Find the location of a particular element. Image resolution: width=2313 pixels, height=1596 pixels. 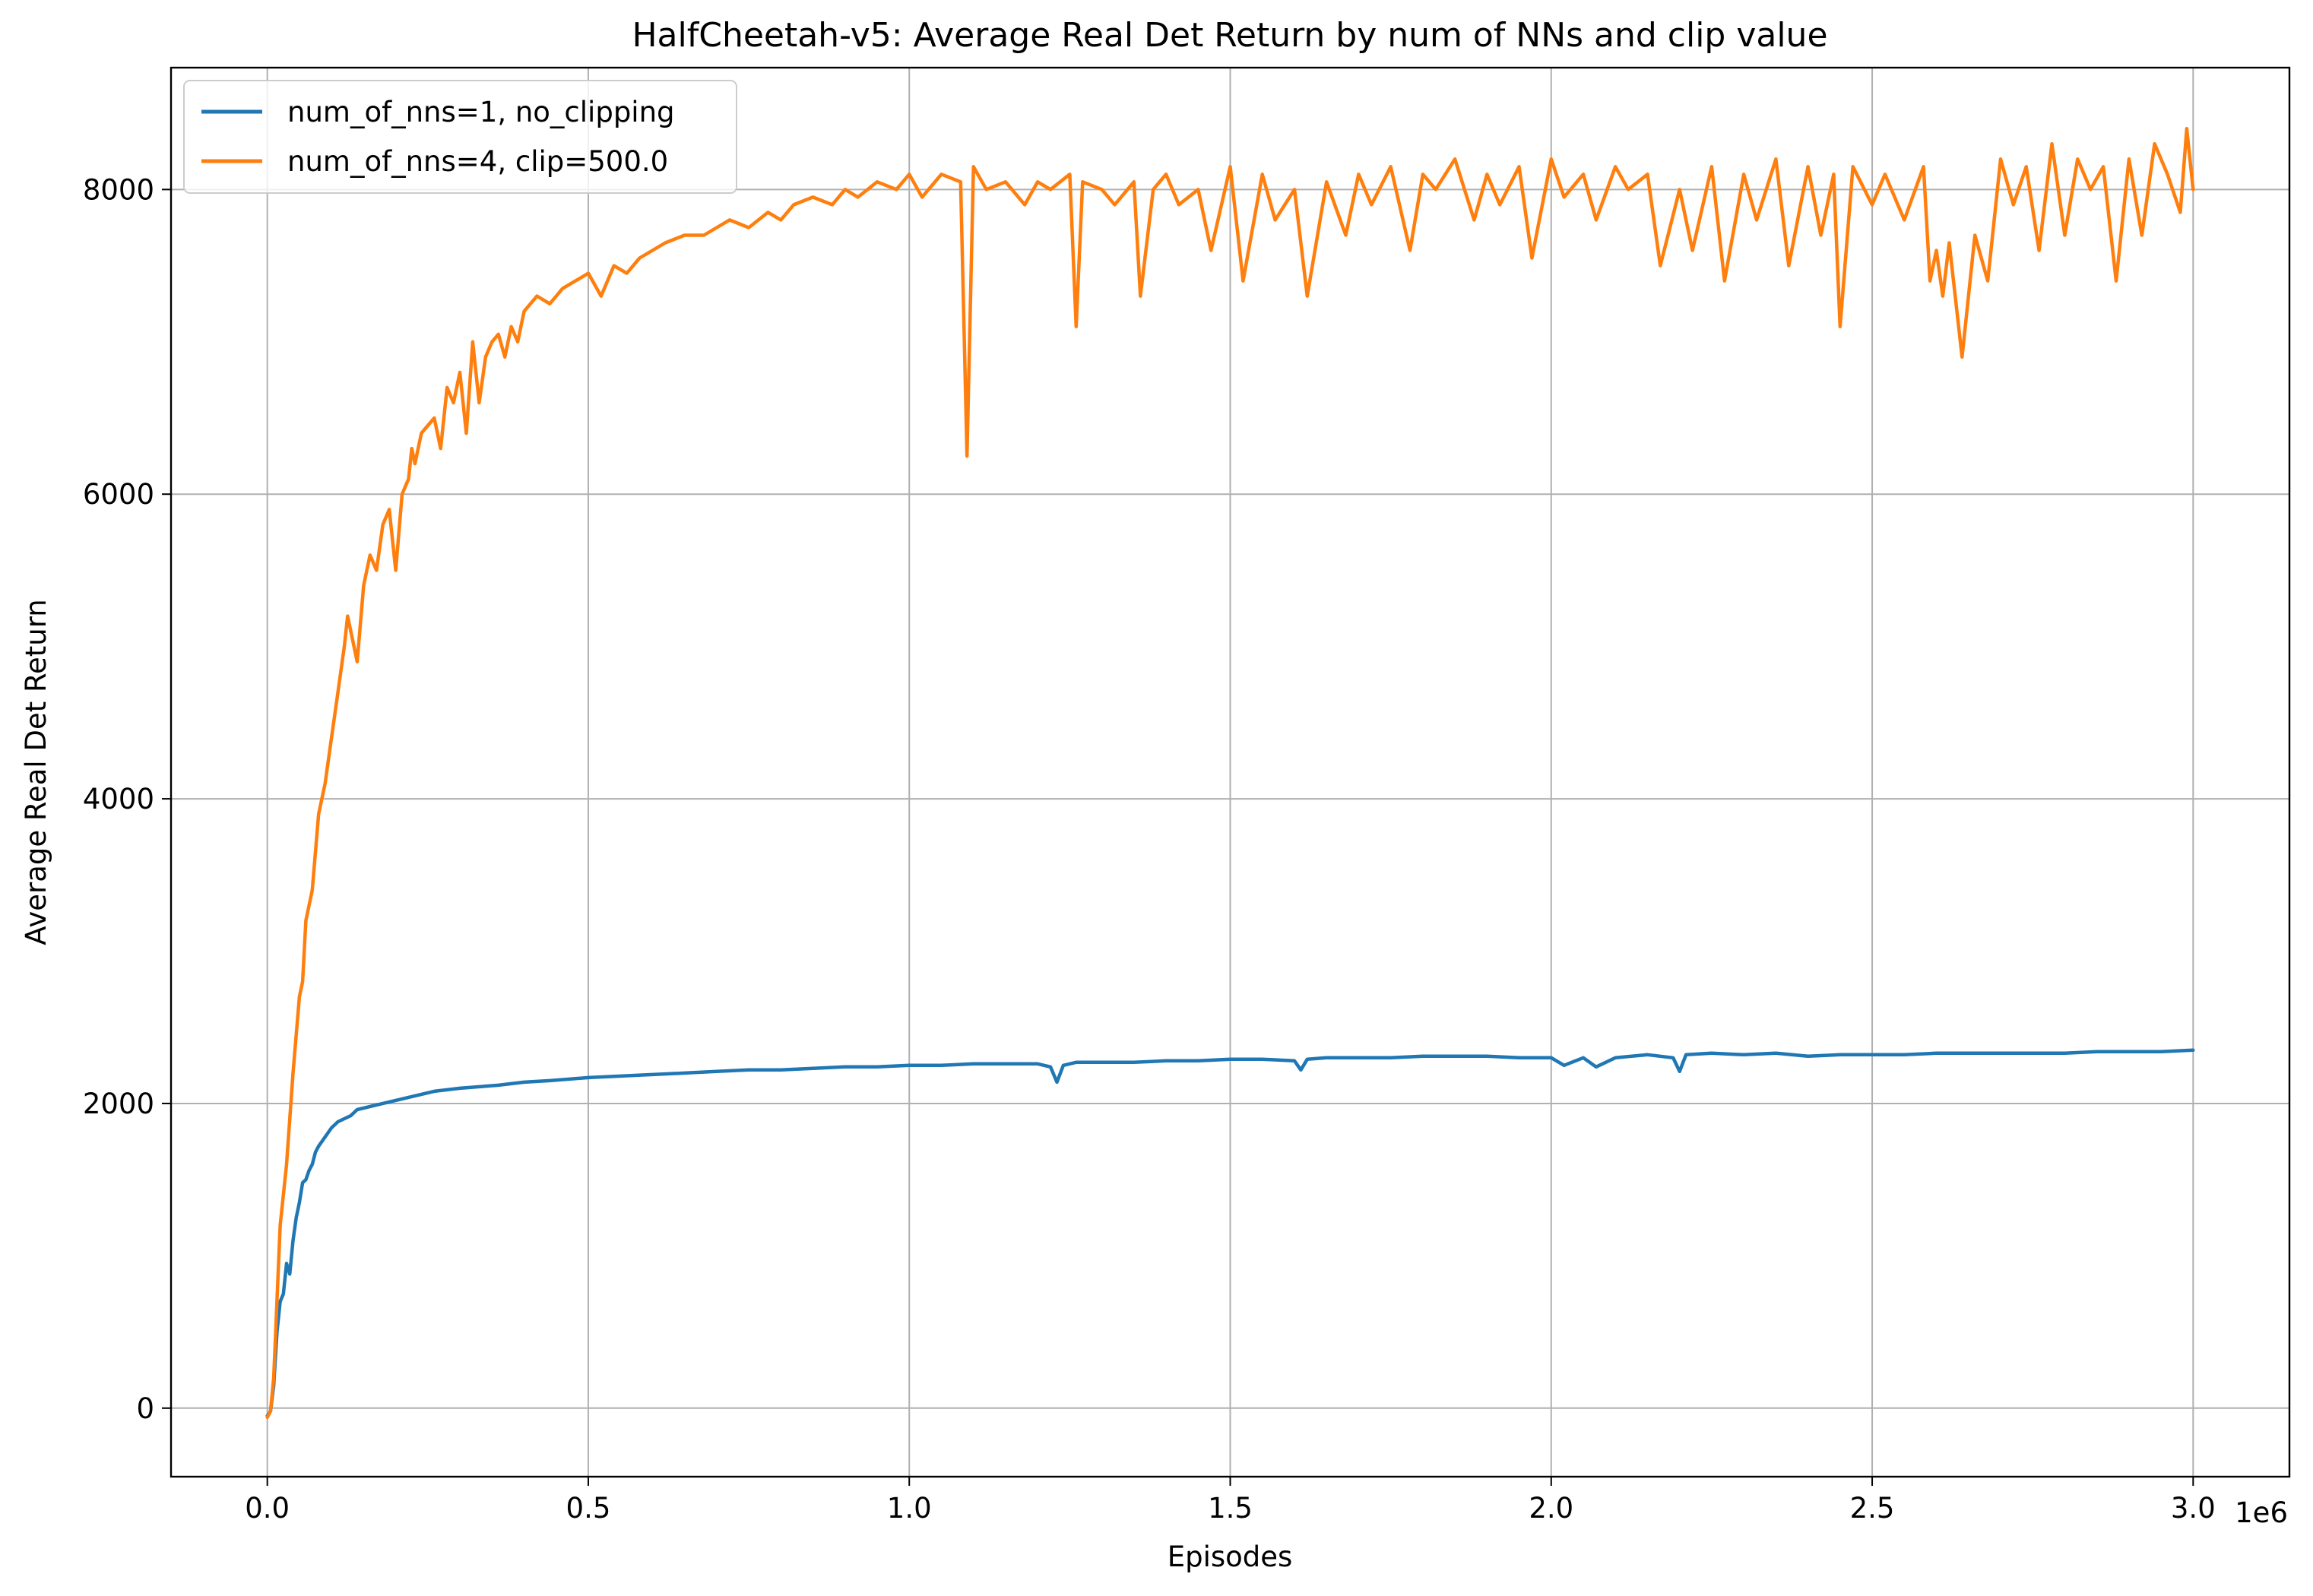

x-tick-label: 0.0 is located at coordinates (267, 1508).